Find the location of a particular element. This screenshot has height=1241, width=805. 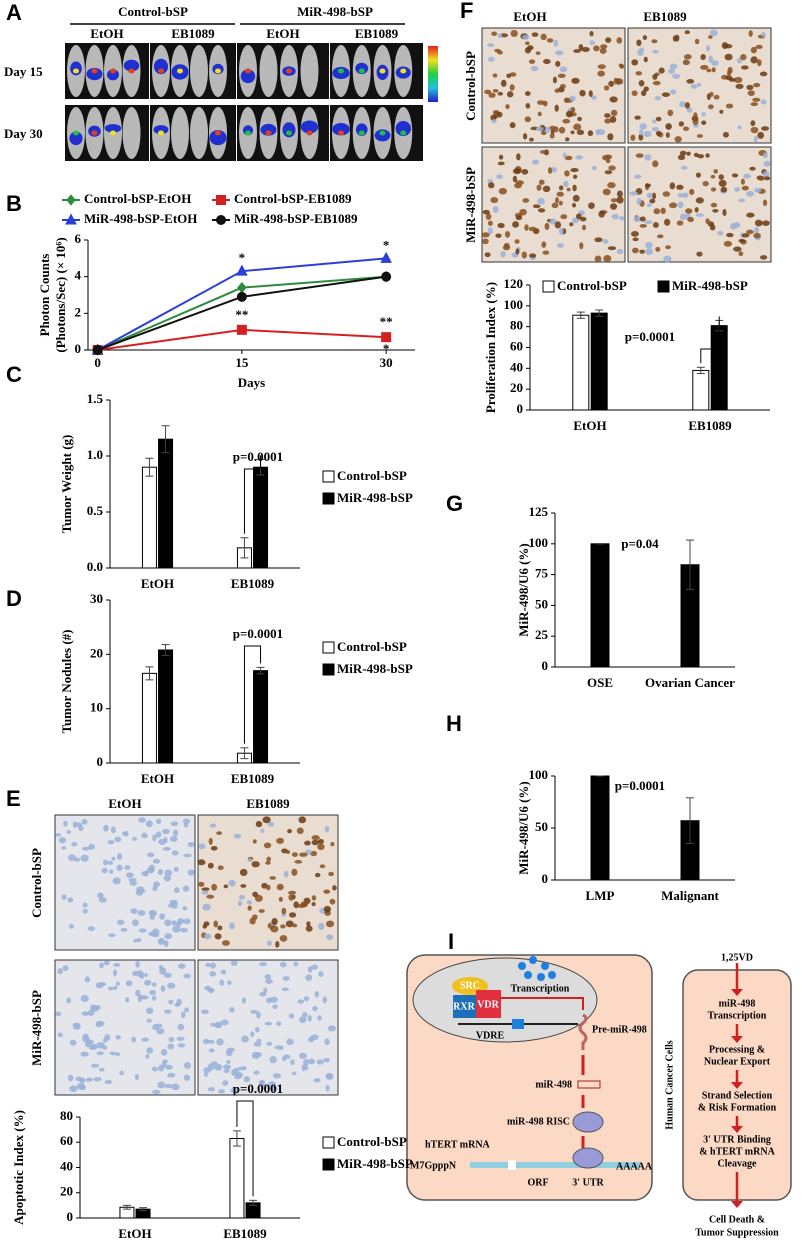

bracket is located at coordinates (245, 1148).